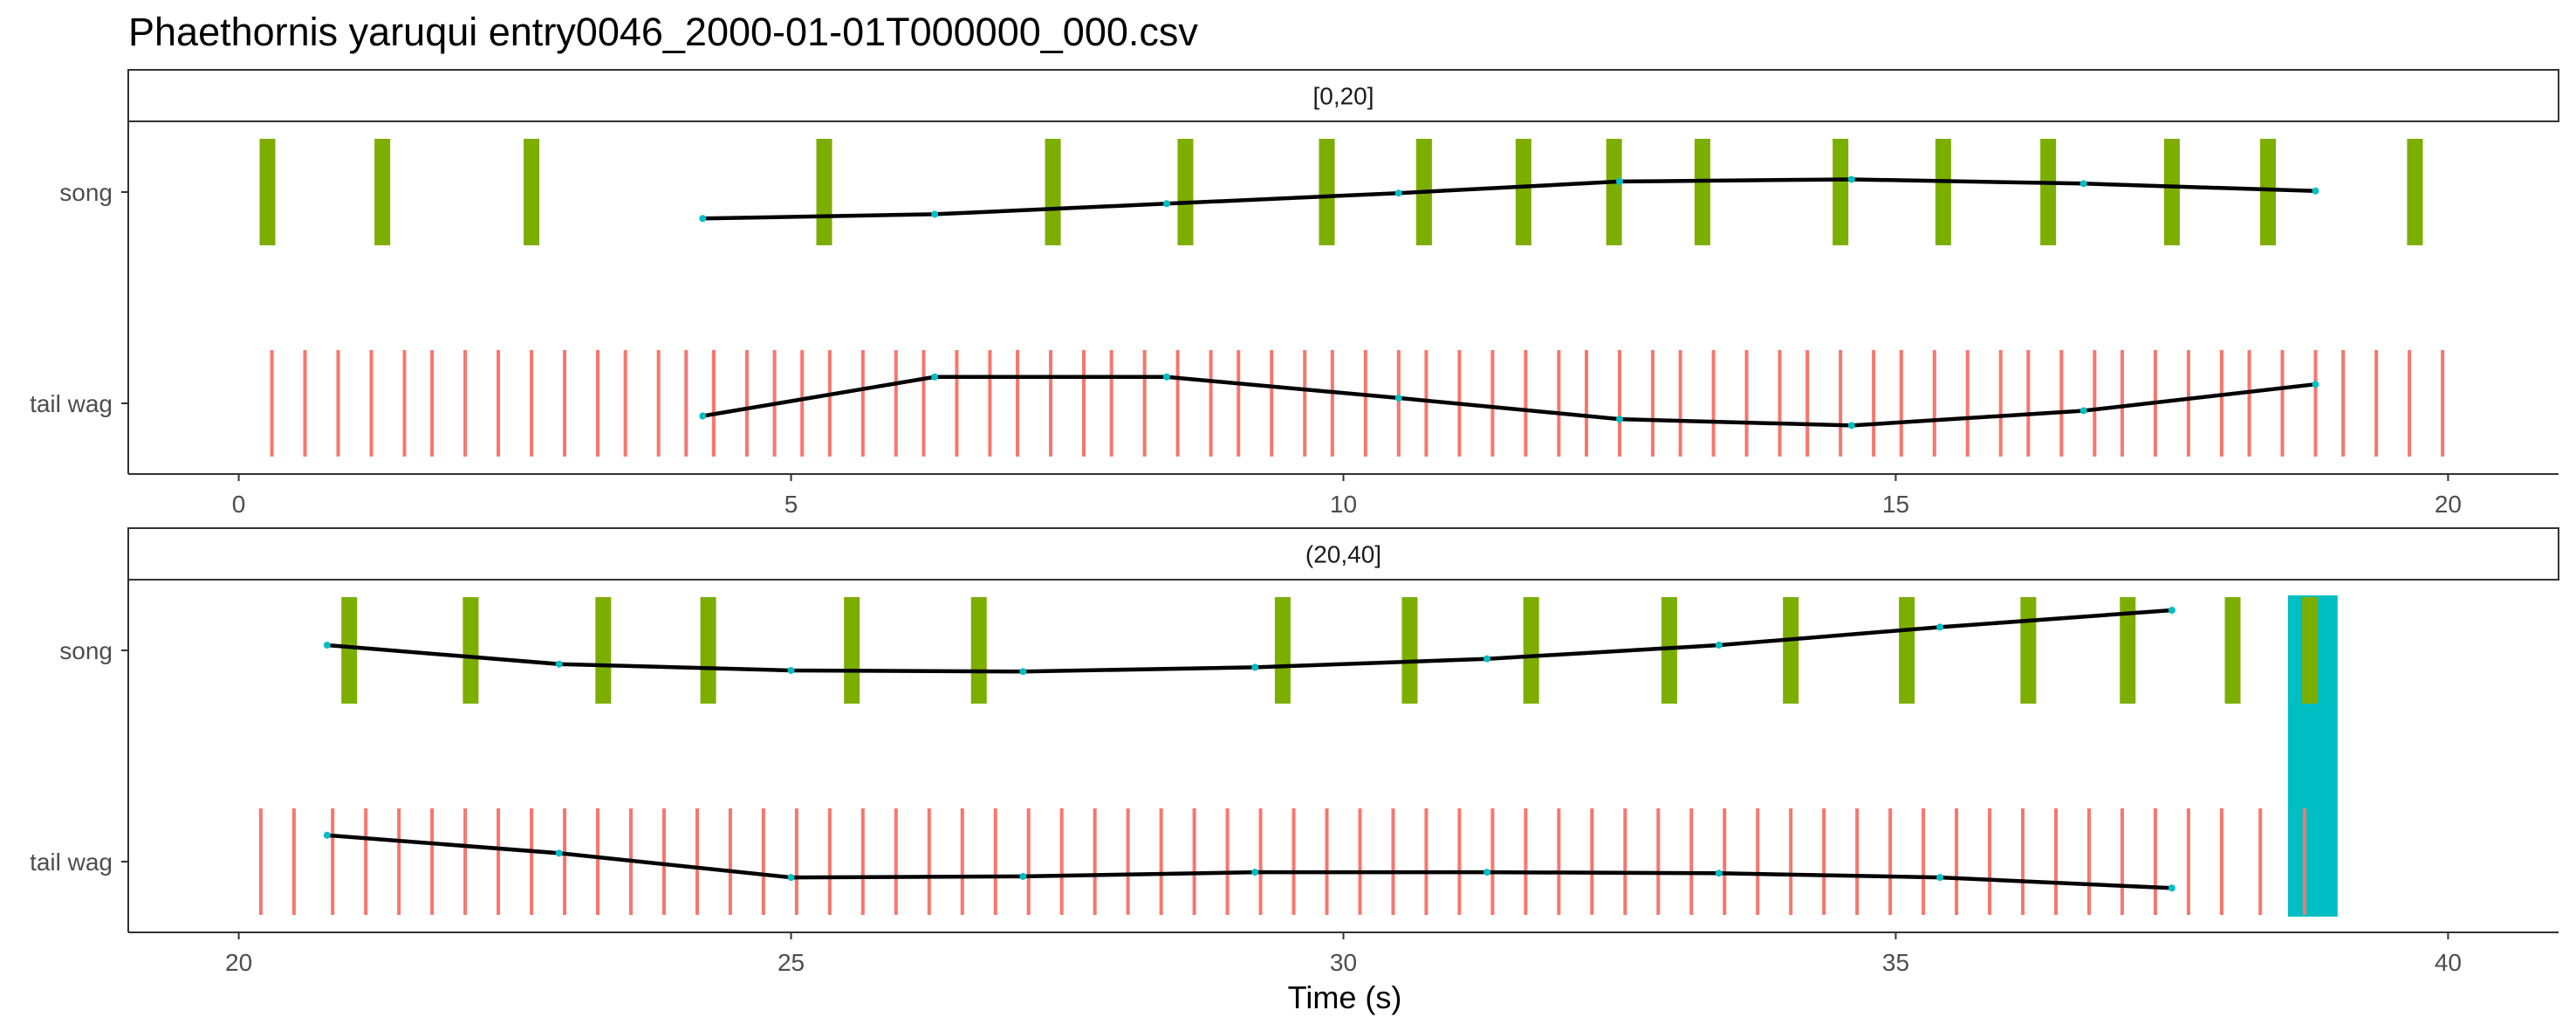 Image resolution: width=2576 pixels, height=1031 pixels. What do you see at coordinates (791, 962) in the screenshot?
I see `x-tick-label: 25` at bounding box center [791, 962].